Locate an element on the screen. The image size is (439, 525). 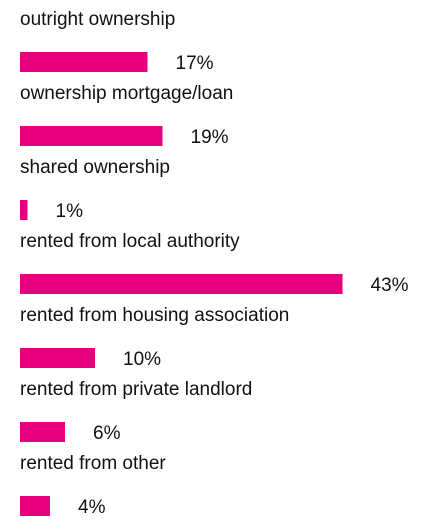
category-label: rented from private landlord is located at coordinates (136, 389).